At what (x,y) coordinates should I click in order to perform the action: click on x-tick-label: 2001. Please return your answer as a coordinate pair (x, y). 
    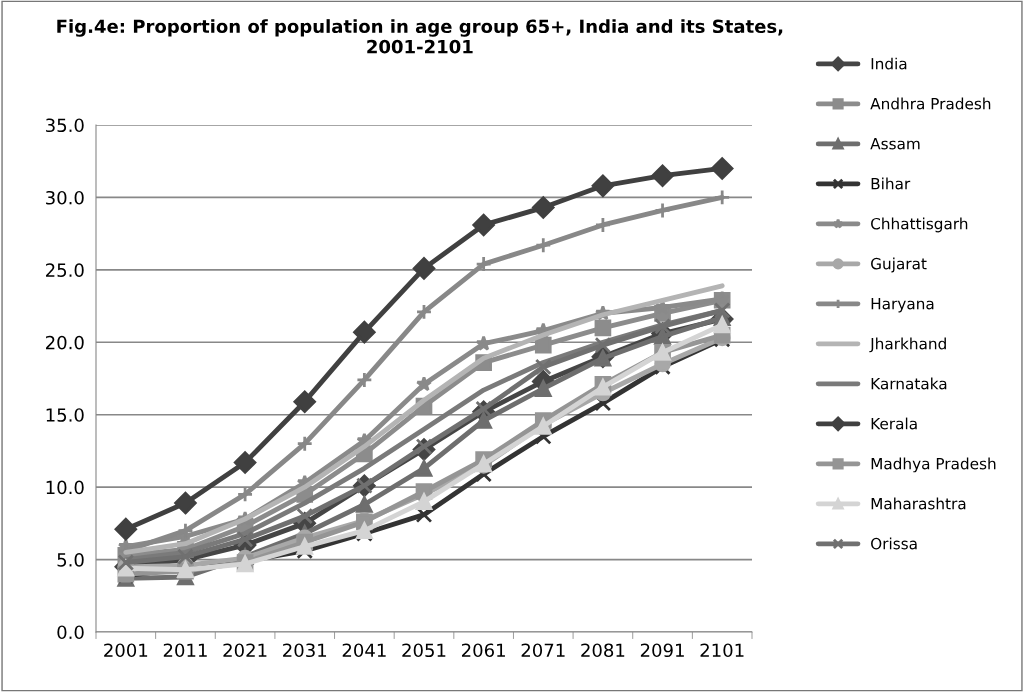
    Looking at the image, I should click on (126, 650).